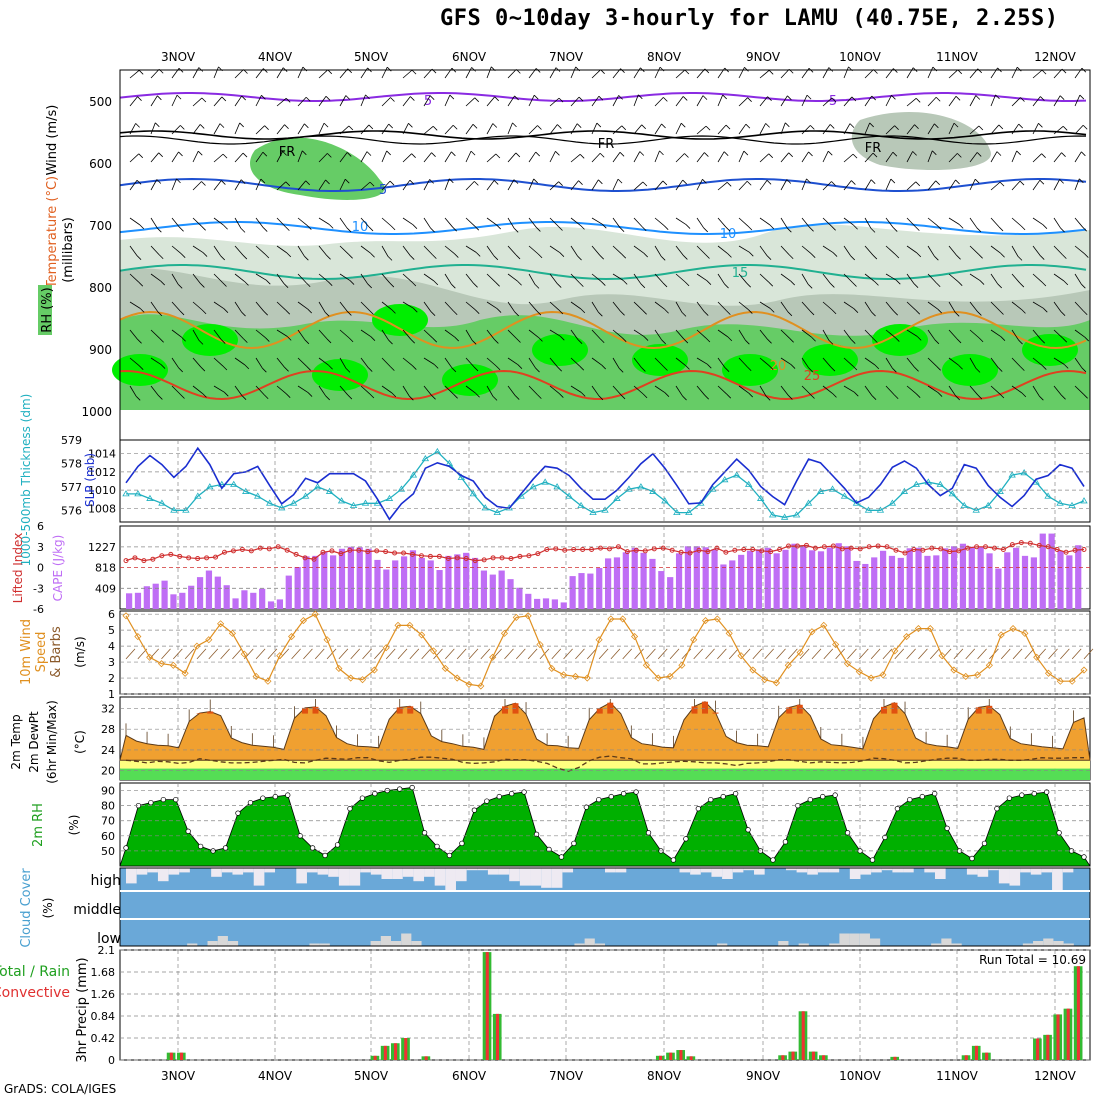 The height and width of the screenshot is (1100, 1100). I want to click on cloud-low-bar, so click(956, 944).